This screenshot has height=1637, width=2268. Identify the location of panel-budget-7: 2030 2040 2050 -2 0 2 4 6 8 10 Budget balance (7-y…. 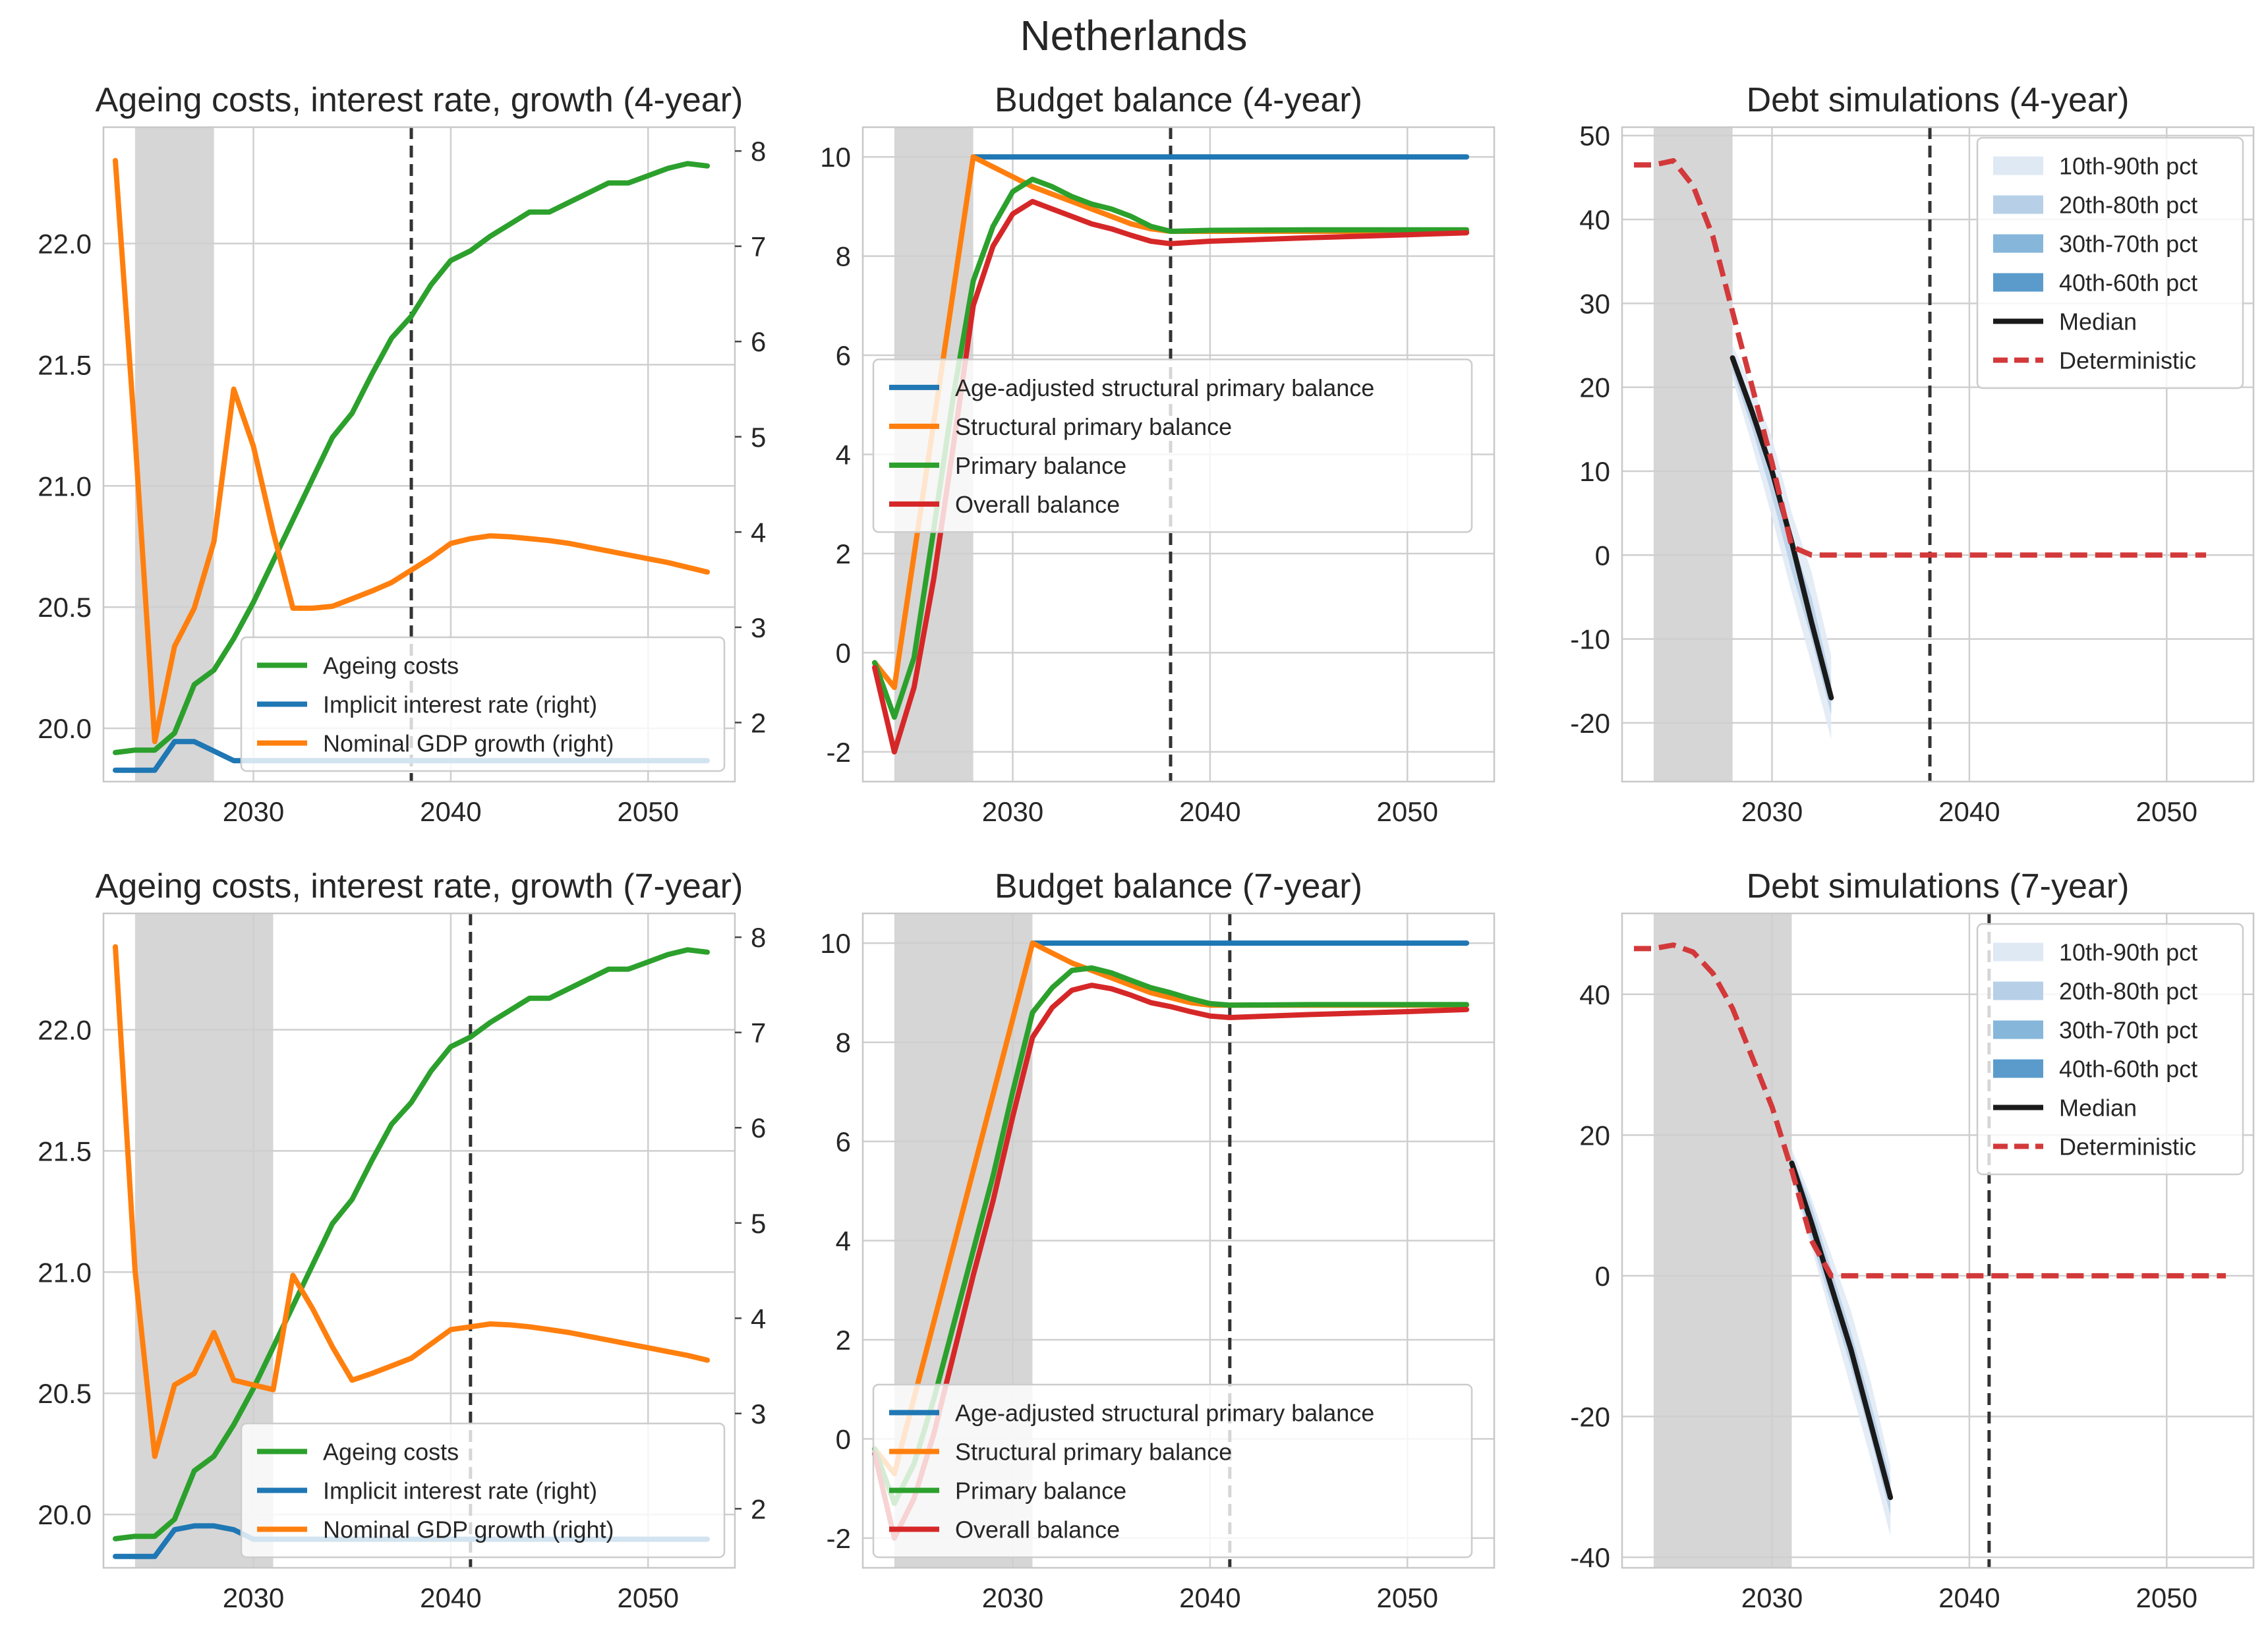
(1158, 1240).